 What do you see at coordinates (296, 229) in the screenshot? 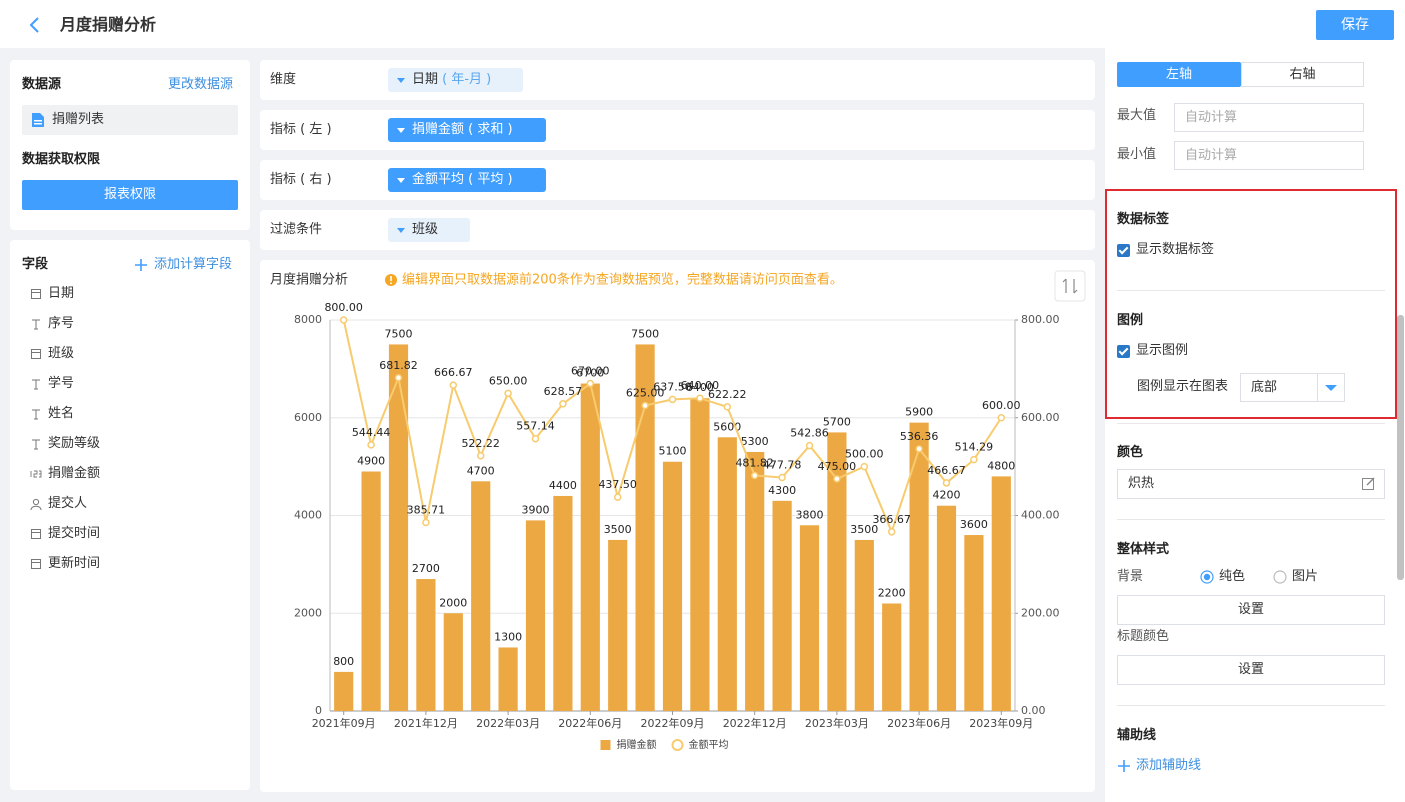
I see `config-label: 过滤条件` at bounding box center [296, 229].